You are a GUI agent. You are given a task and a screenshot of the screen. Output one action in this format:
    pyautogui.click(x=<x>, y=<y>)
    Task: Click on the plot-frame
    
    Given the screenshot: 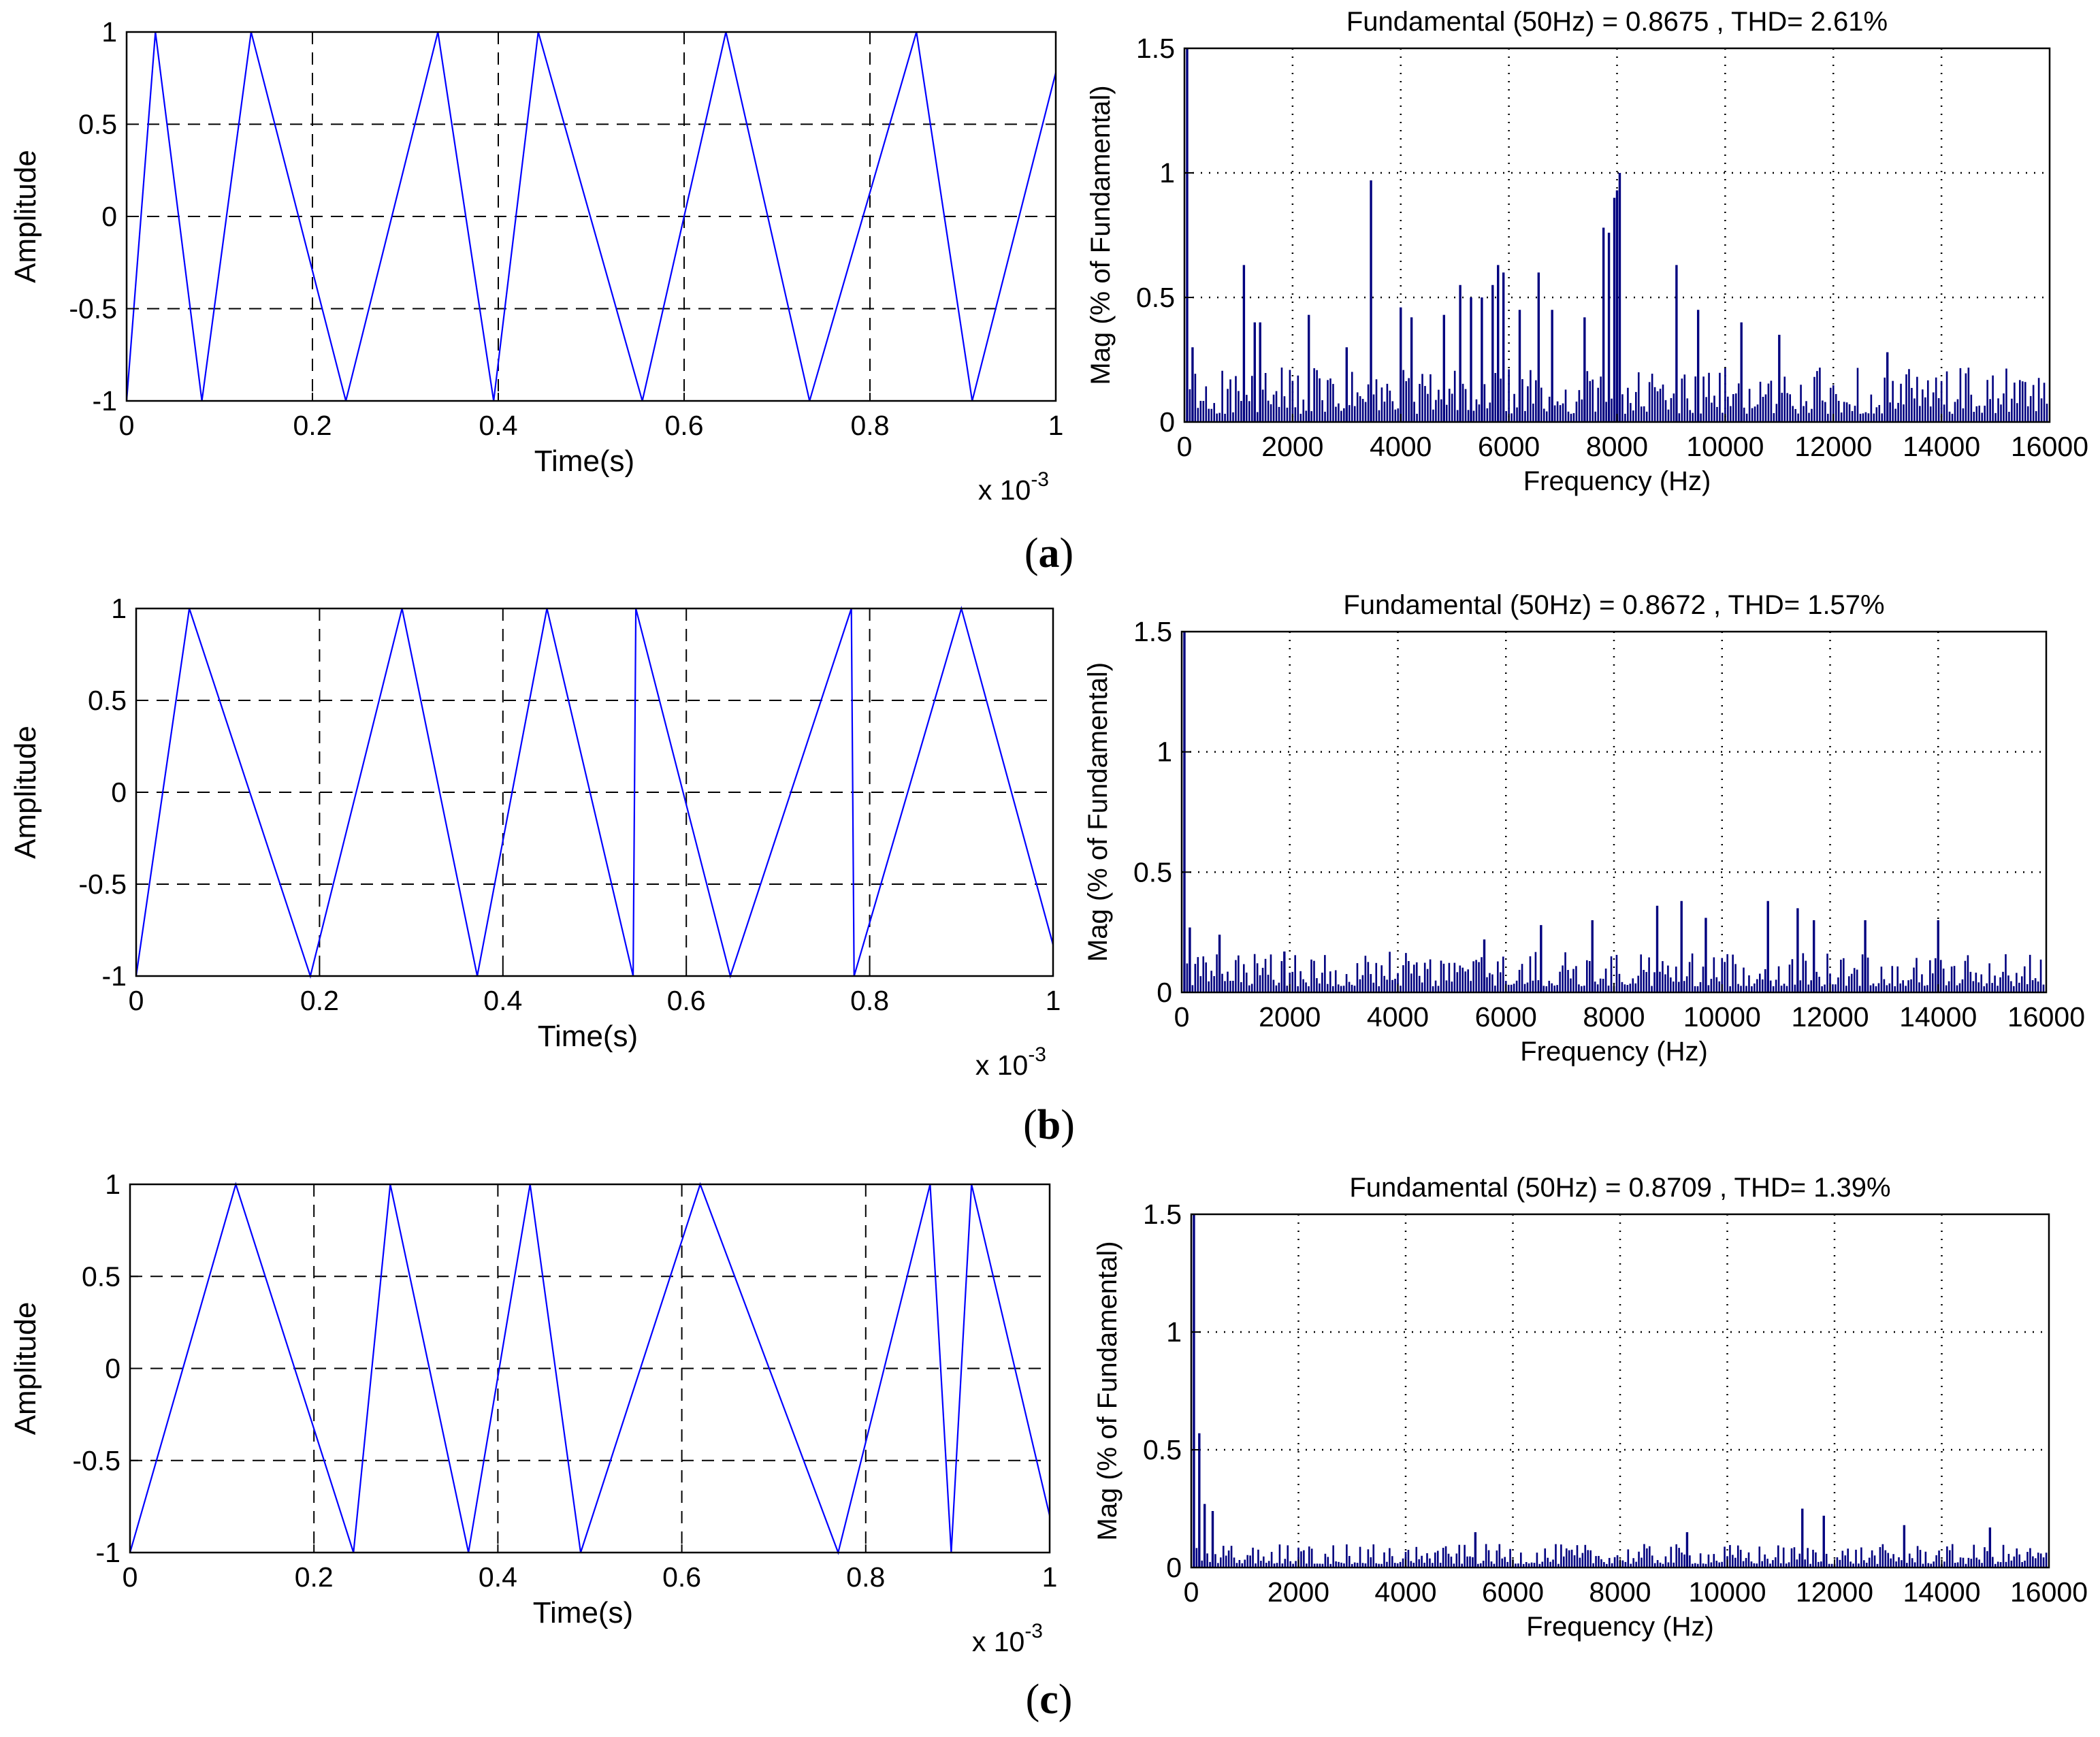 What is the action you would take?
    pyautogui.click(x=1620, y=1391)
    